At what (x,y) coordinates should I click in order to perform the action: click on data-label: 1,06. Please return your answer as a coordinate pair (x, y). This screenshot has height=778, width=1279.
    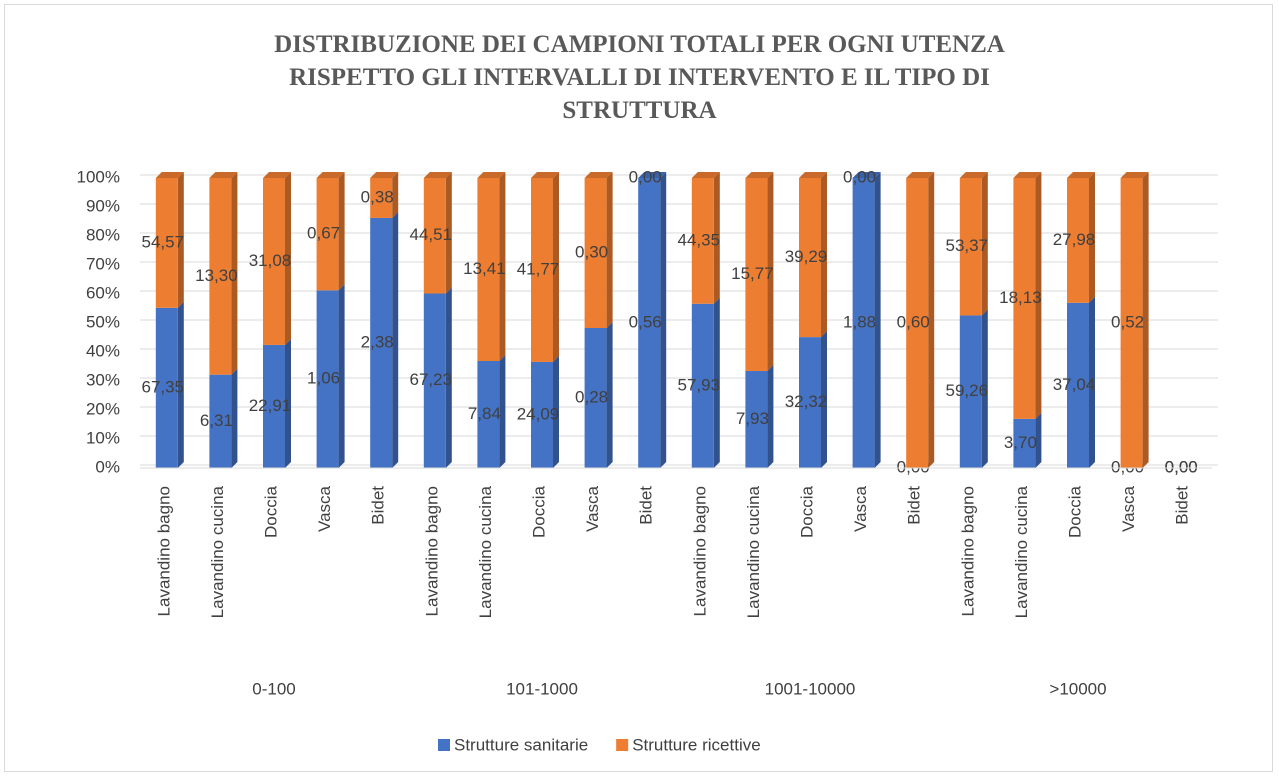
    Looking at the image, I should click on (323, 378).